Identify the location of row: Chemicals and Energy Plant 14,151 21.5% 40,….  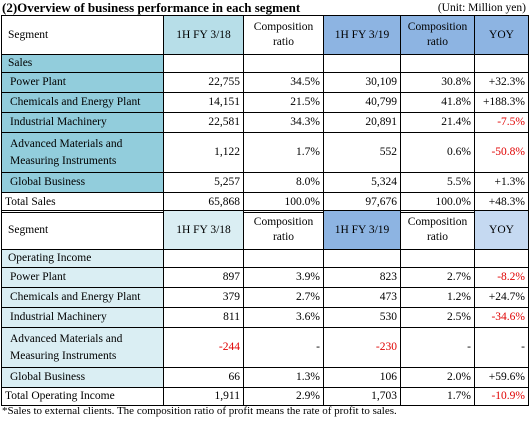
(265, 102).